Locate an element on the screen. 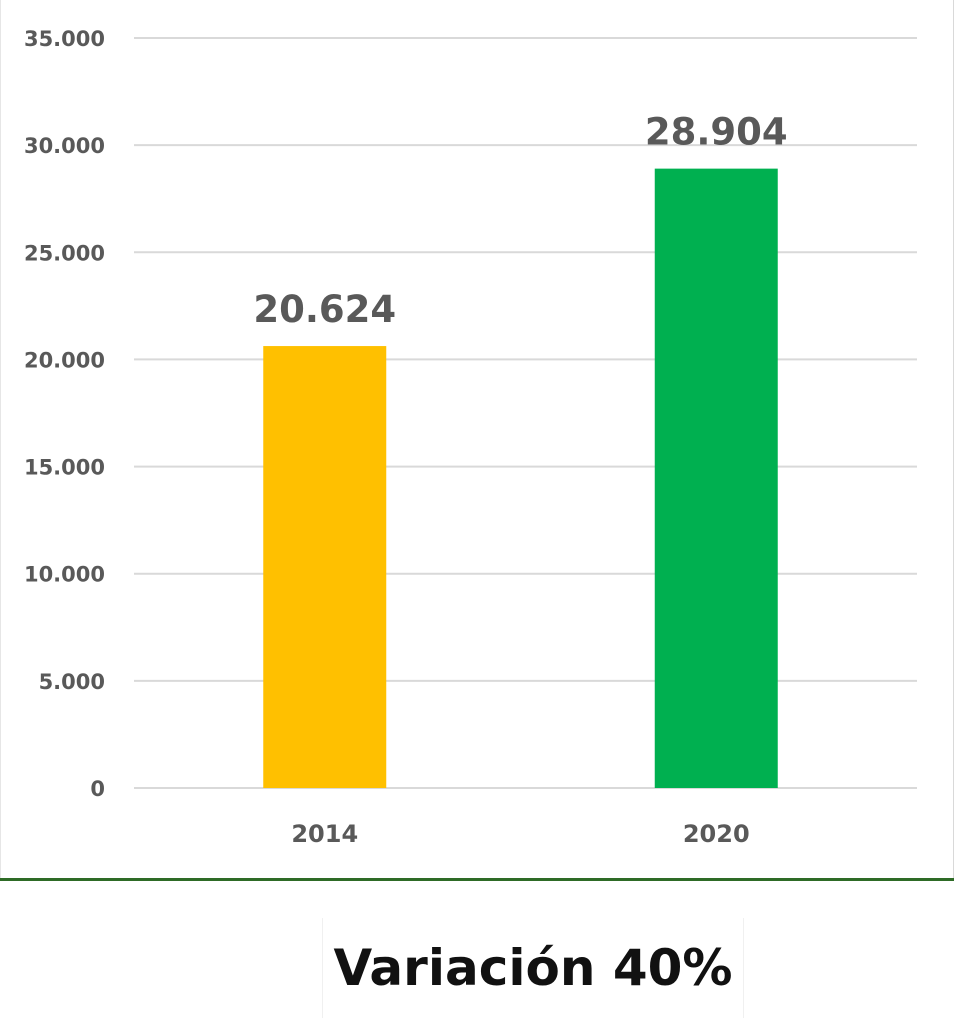 This screenshot has width=959, height=1024. x-category-label: 2020 is located at coordinates (716, 834).